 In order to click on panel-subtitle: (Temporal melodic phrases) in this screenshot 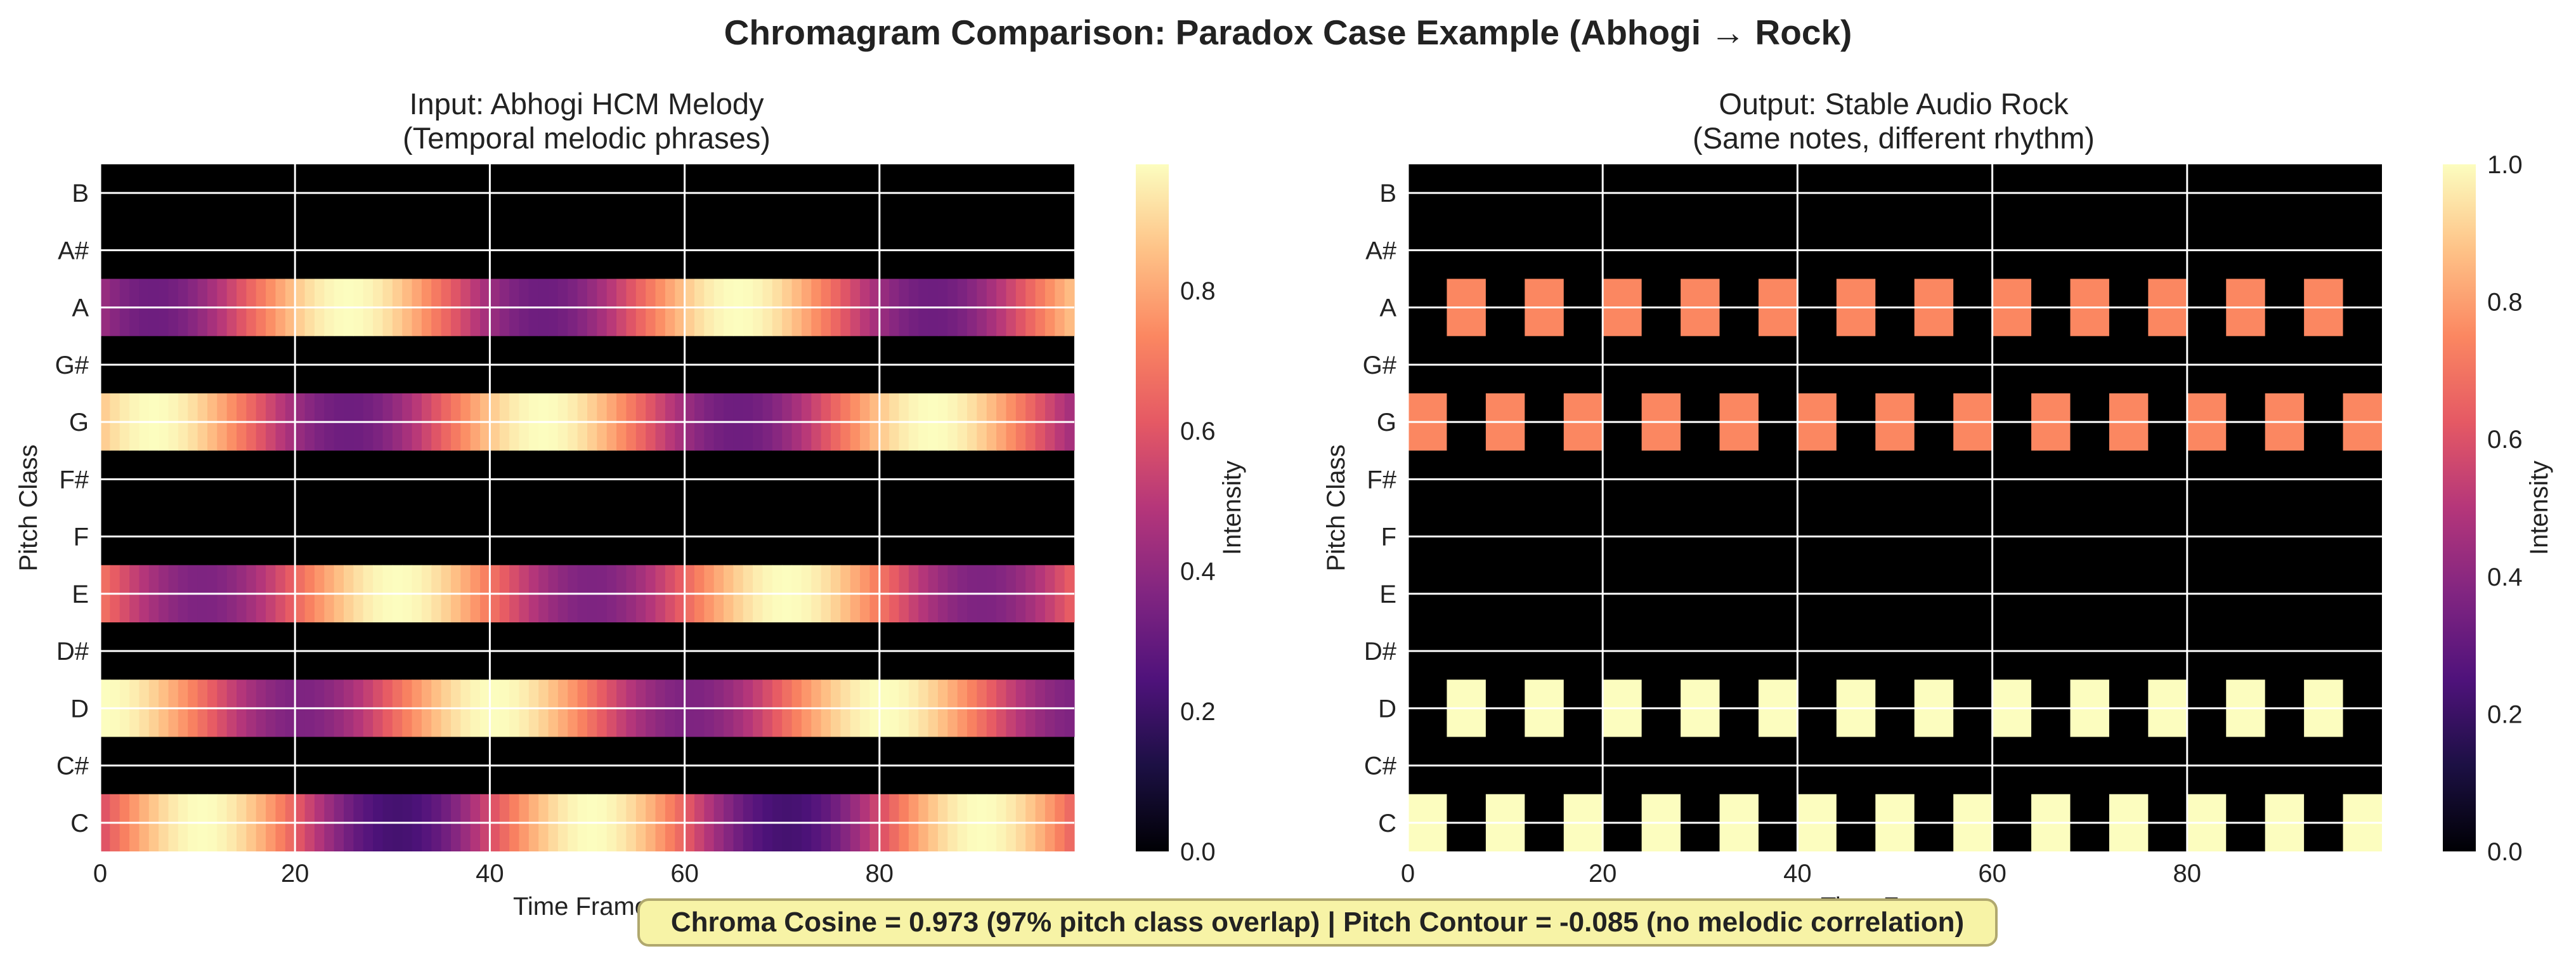, I will do `click(587, 138)`.